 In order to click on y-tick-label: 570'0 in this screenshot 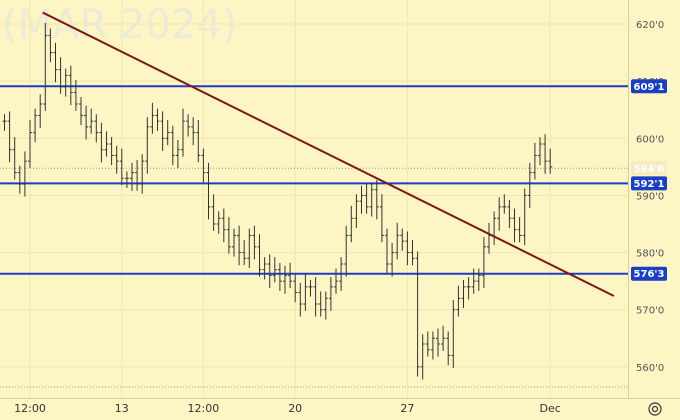, I will do `click(650, 311)`.